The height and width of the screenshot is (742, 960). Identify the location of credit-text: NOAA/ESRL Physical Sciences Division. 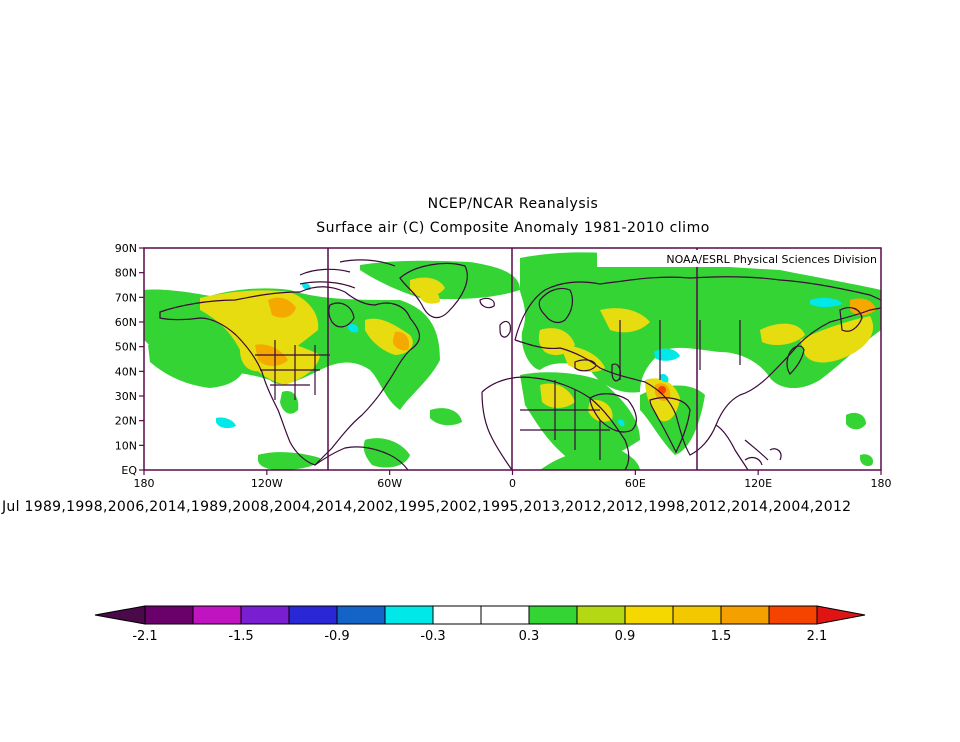
(771, 259).